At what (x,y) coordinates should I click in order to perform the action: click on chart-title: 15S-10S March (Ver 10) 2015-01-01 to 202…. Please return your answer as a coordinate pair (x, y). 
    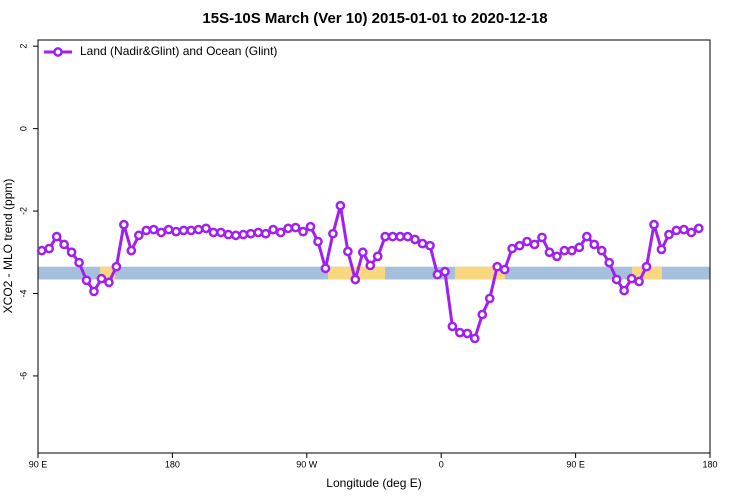
    Looking at the image, I should click on (374, 18).